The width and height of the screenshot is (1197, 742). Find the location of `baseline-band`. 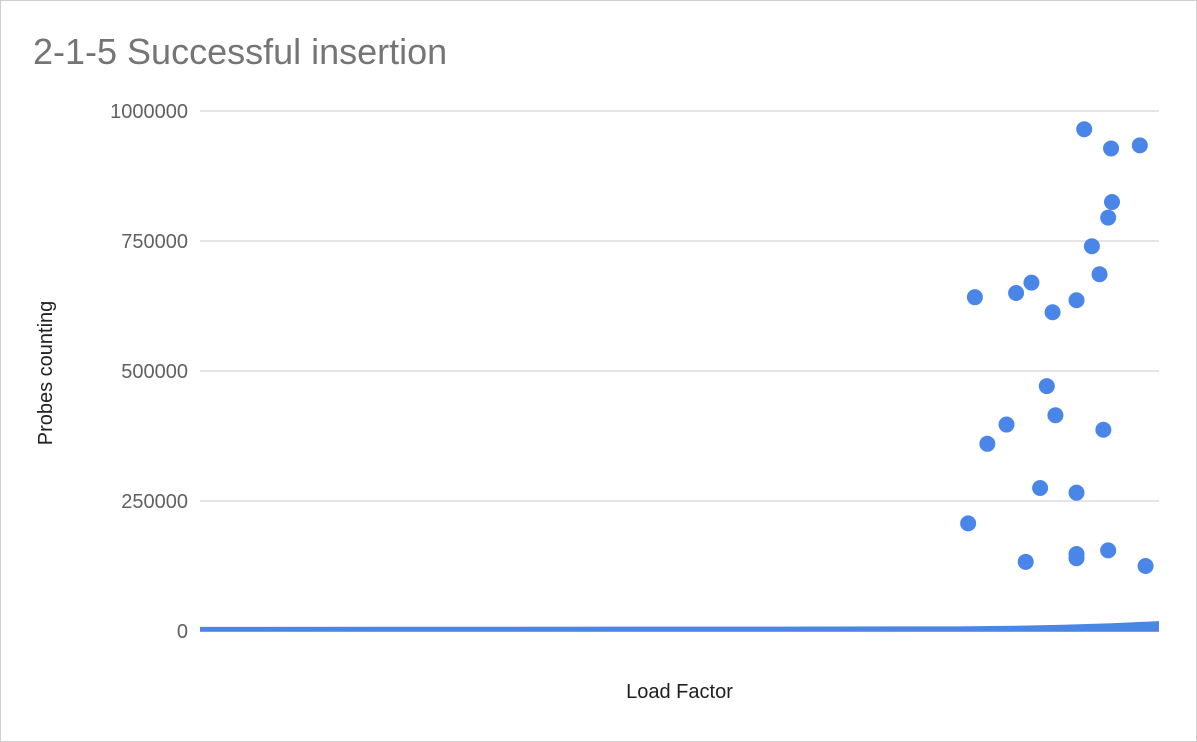

baseline-band is located at coordinates (679, 626).